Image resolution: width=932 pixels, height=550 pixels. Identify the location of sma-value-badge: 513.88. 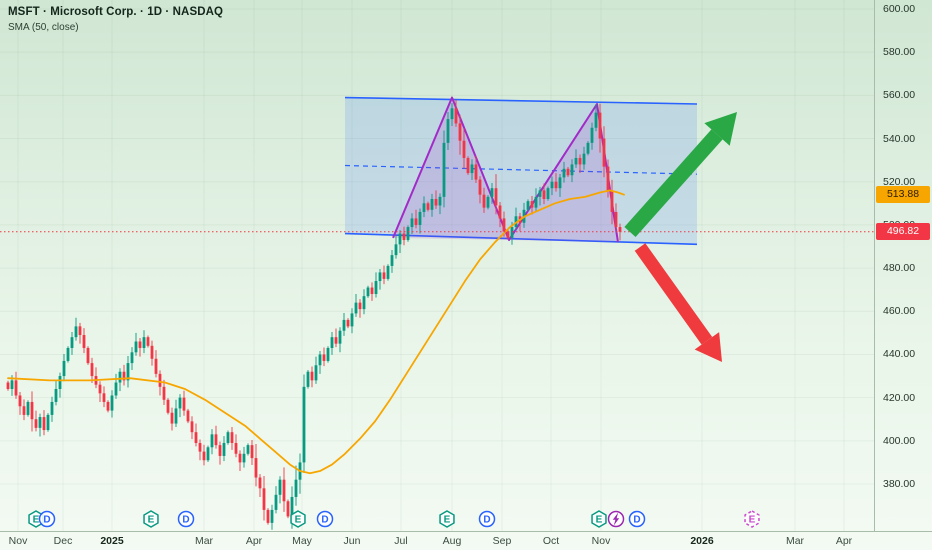
(903, 195).